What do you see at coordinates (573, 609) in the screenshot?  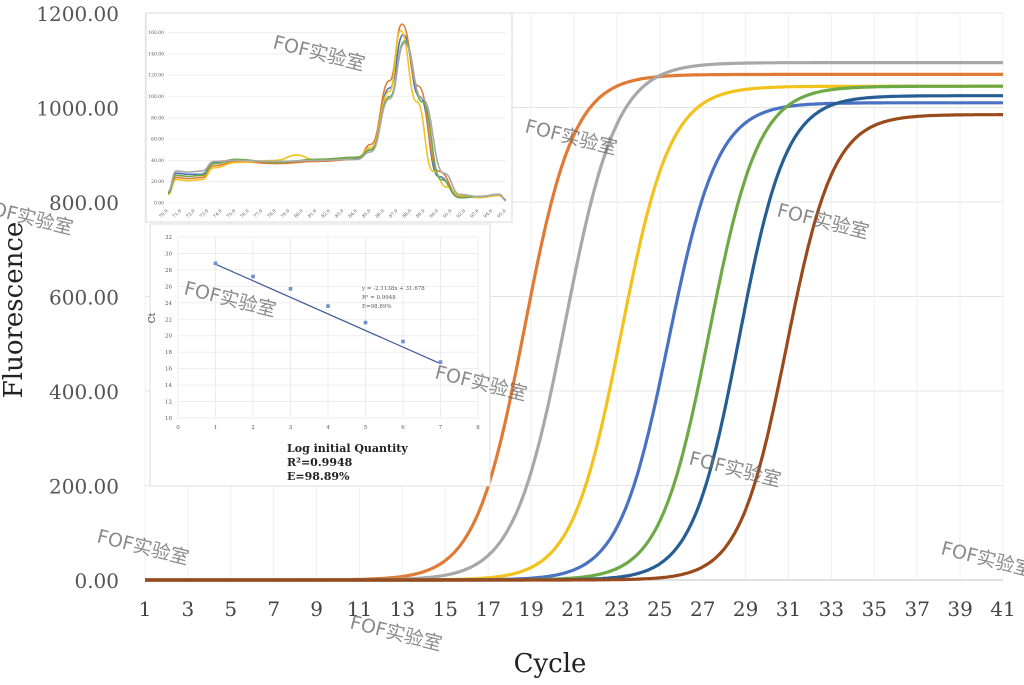 I see `main-x-tick-label: 21` at bounding box center [573, 609].